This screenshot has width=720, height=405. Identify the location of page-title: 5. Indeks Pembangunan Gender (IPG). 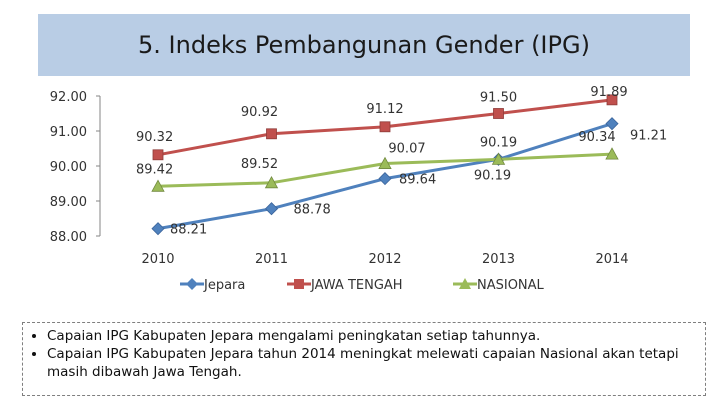
(364, 45).